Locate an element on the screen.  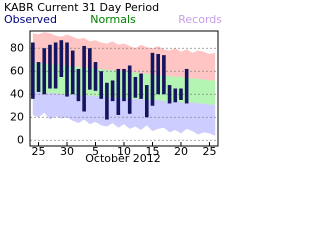
legend-label: Records is located at coordinates (200, 19).